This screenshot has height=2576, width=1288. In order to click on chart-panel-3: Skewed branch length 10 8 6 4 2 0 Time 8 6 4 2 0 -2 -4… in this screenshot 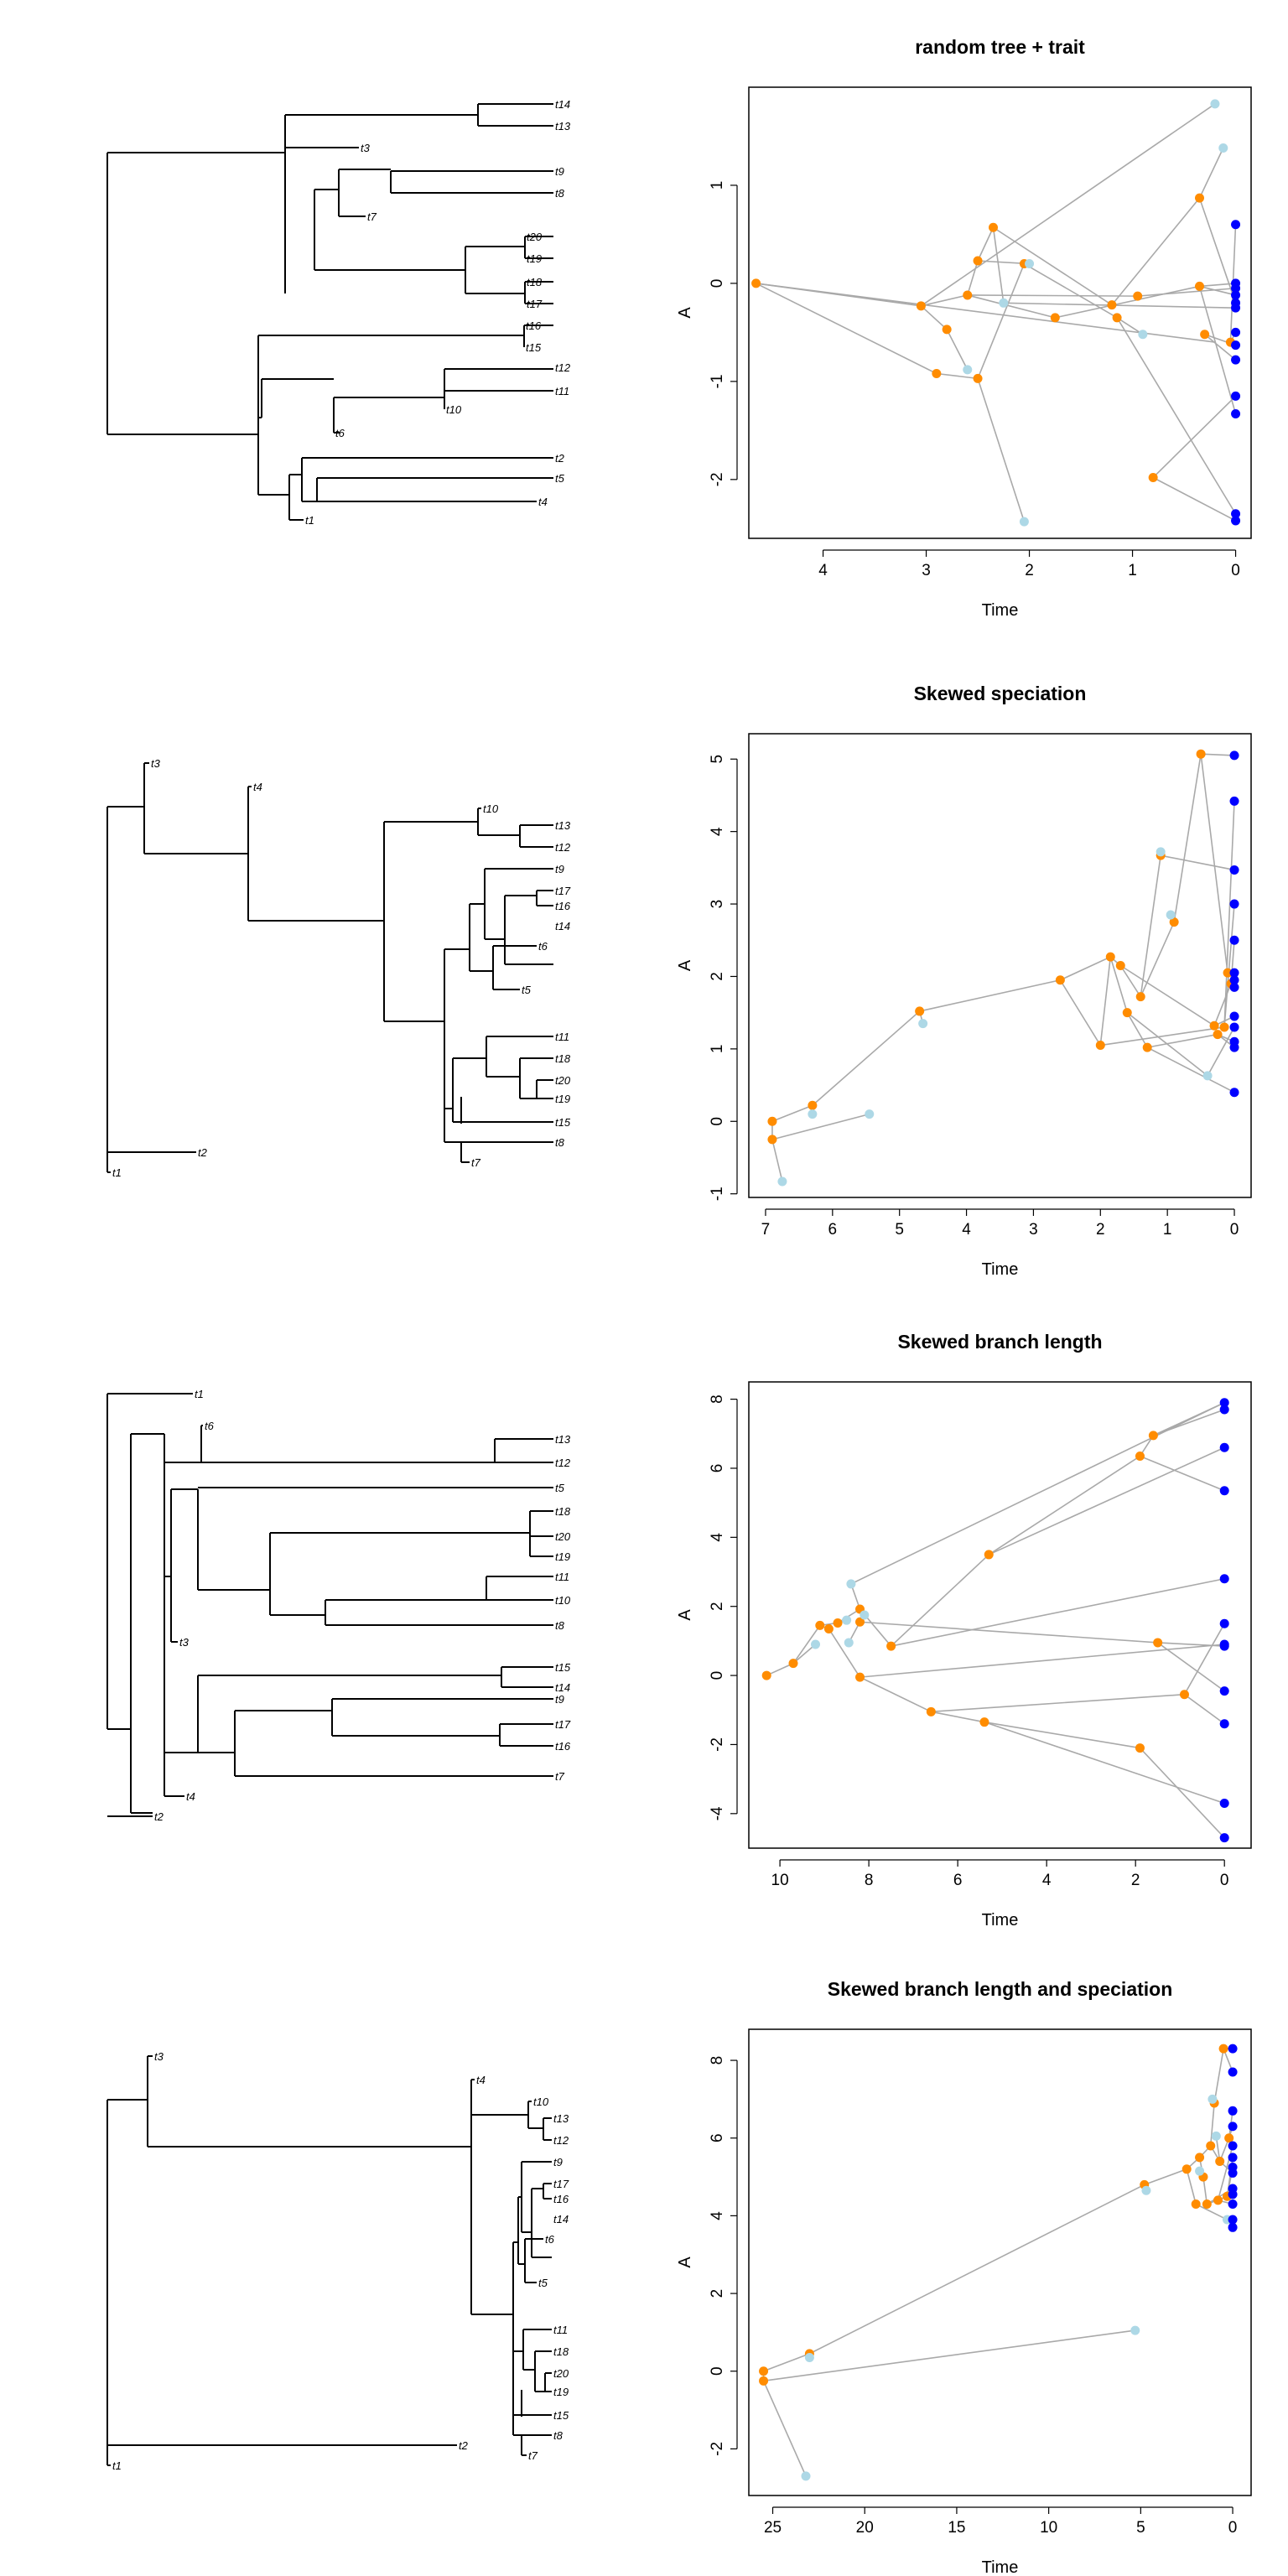, I will do `click(964, 1630)`.